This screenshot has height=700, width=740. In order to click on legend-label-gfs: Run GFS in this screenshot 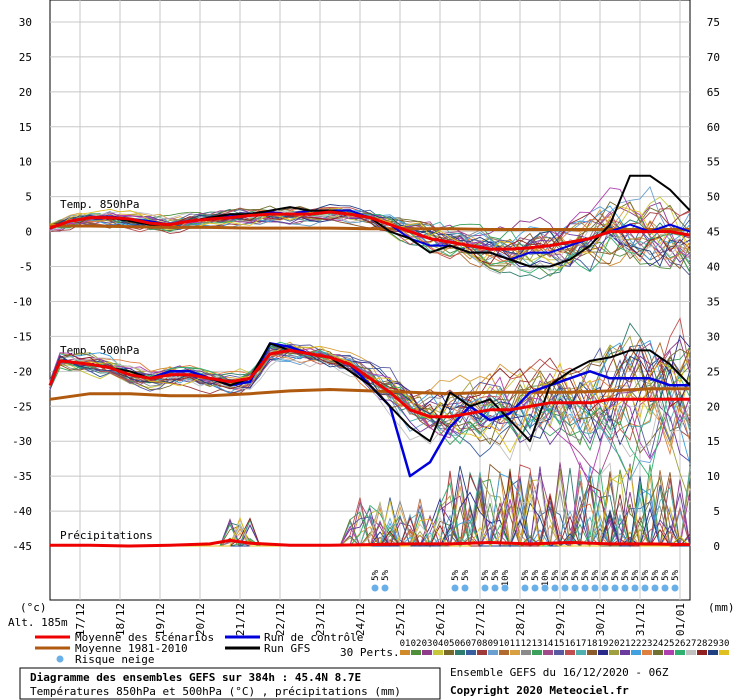, I will do `click(287, 648)`.